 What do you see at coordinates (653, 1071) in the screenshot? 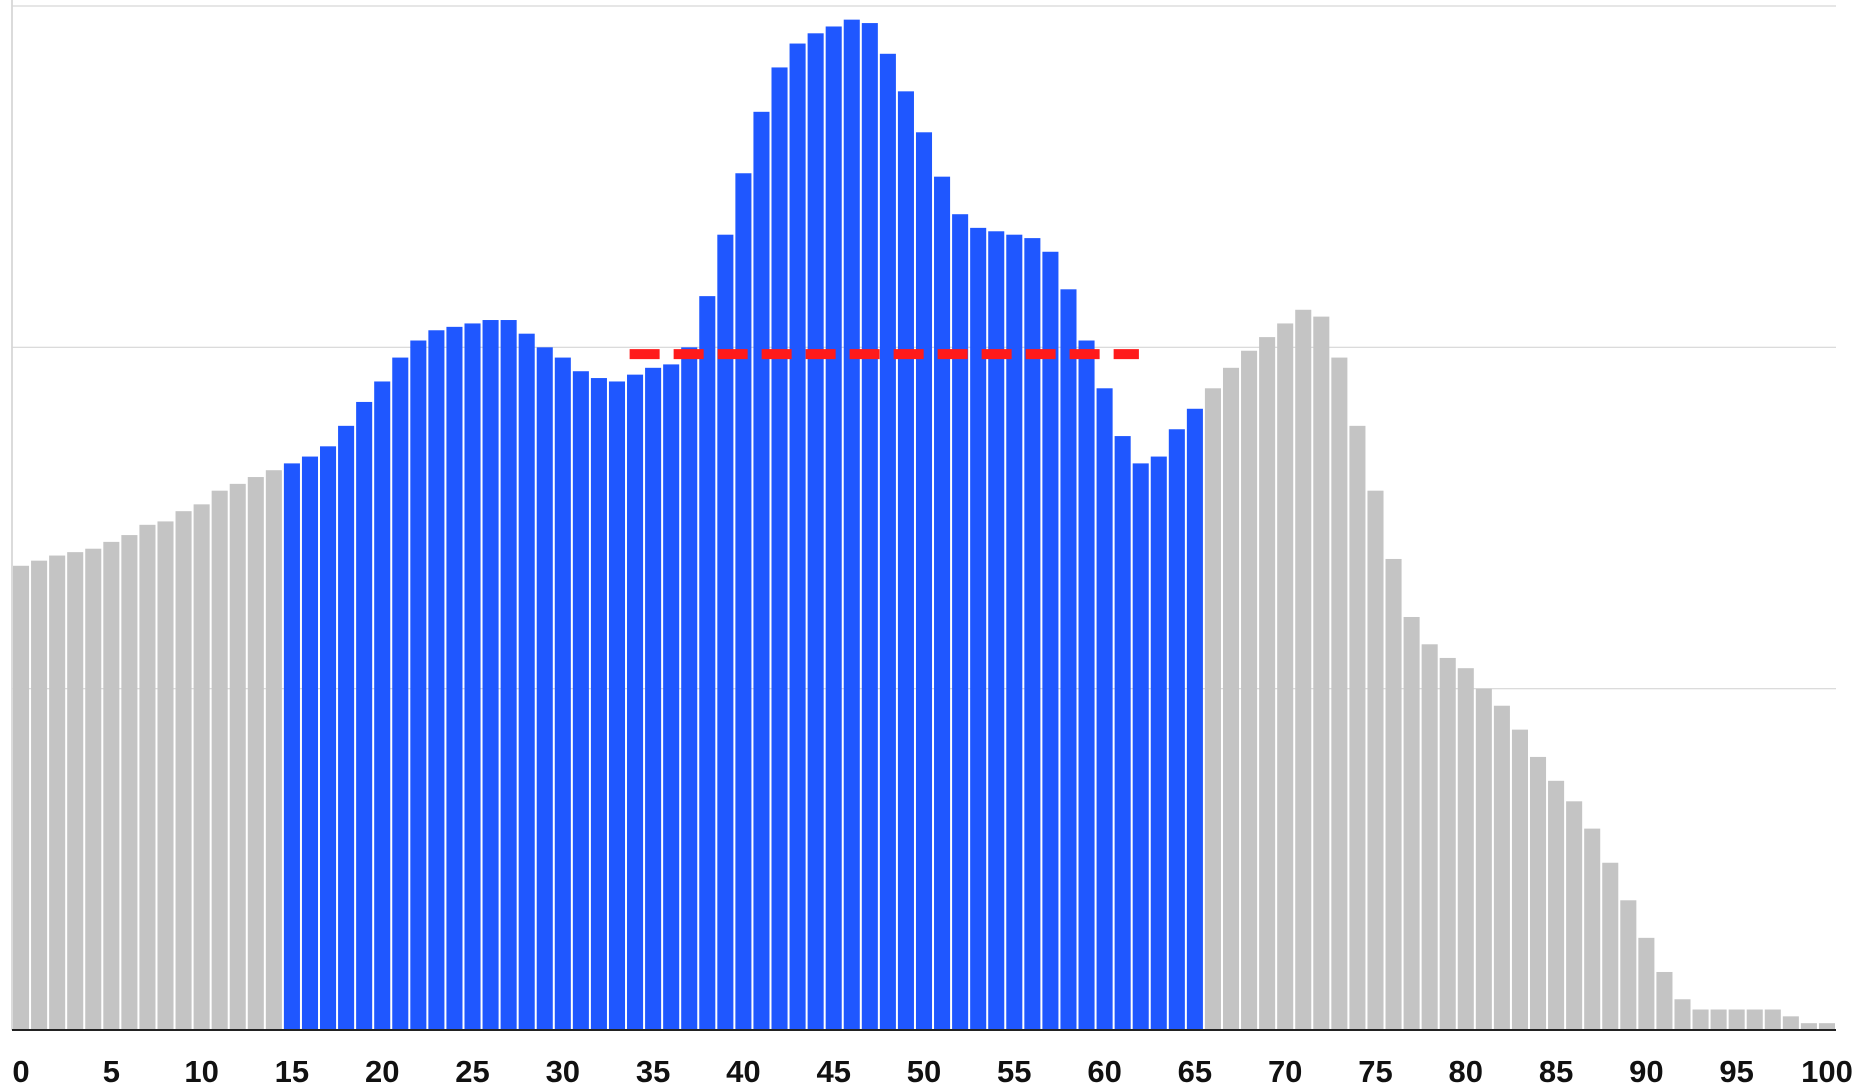
I see `x-tick-label: 35` at bounding box center [653, 1071].